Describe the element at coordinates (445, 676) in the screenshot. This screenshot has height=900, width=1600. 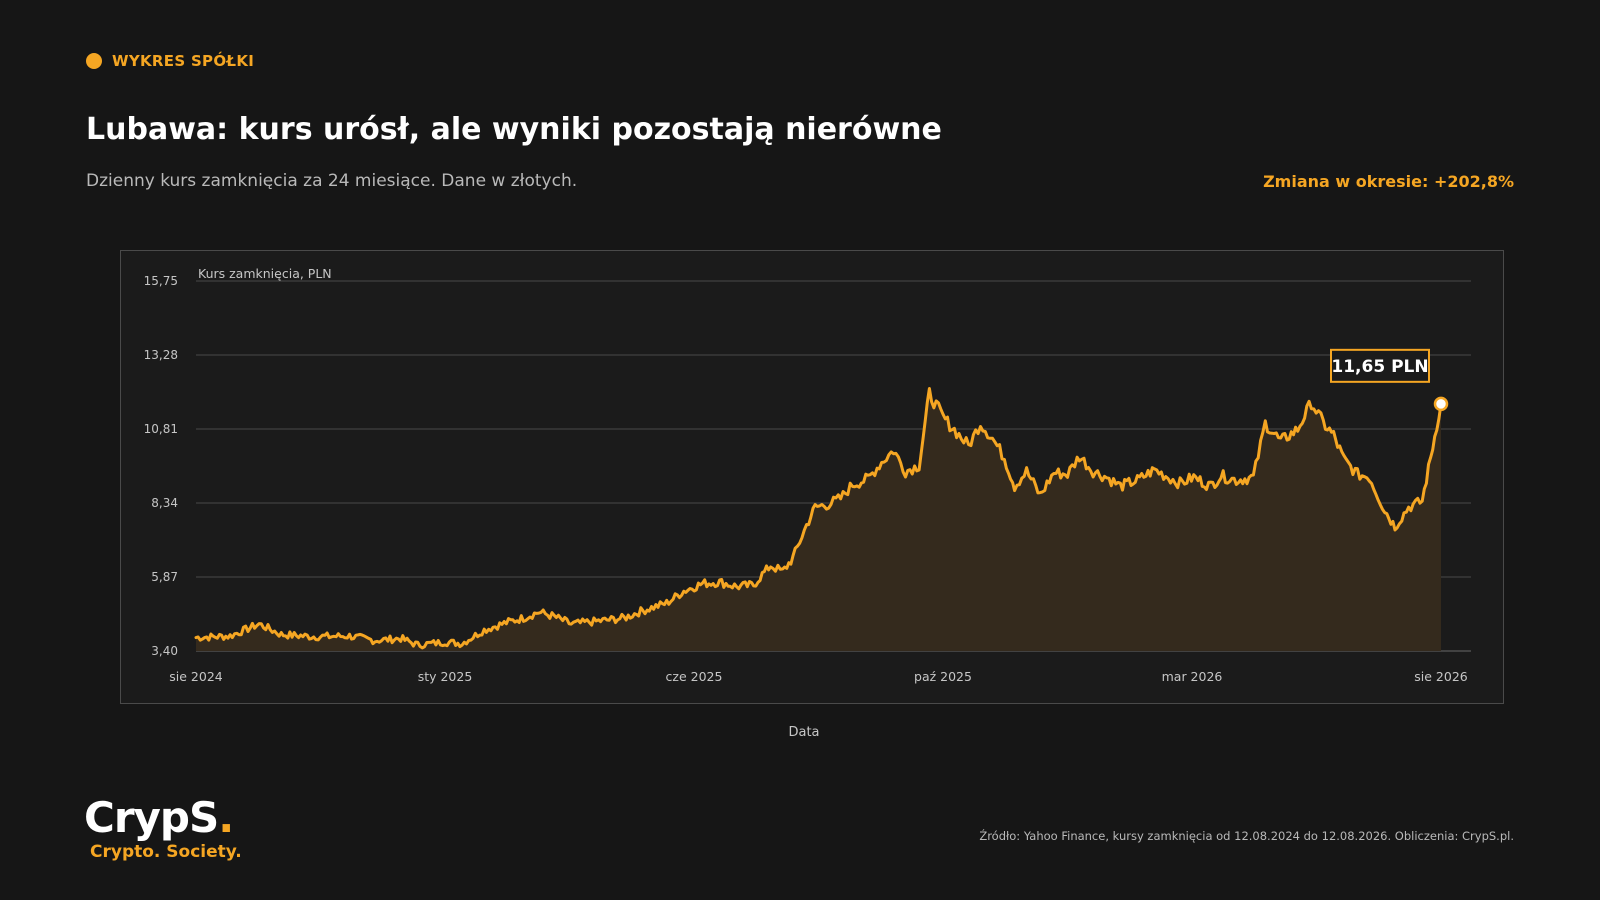
I see `x-tick-label: sty 2025` at that location.